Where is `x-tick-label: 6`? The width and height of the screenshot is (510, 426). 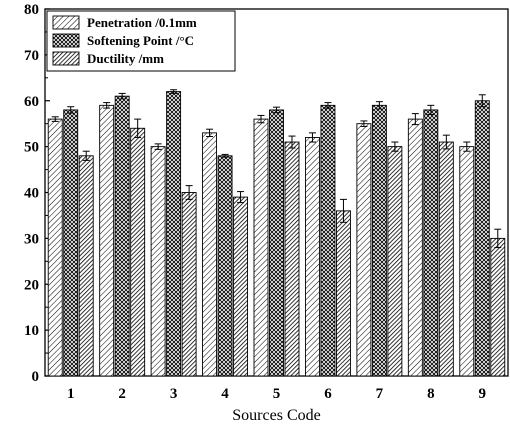
x-tick-label: 6 is located at coordinates (328, 394).